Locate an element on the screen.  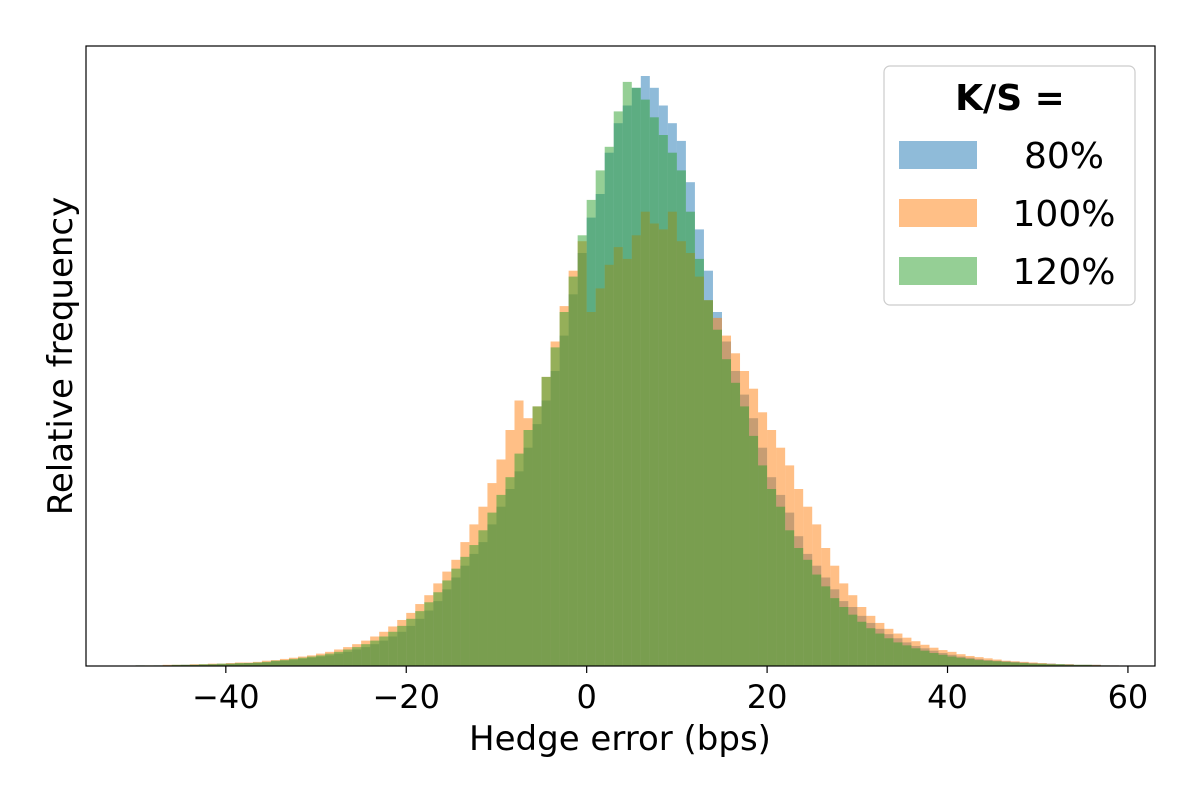
legend-label: 100% is located at coordinates (1064, 214).